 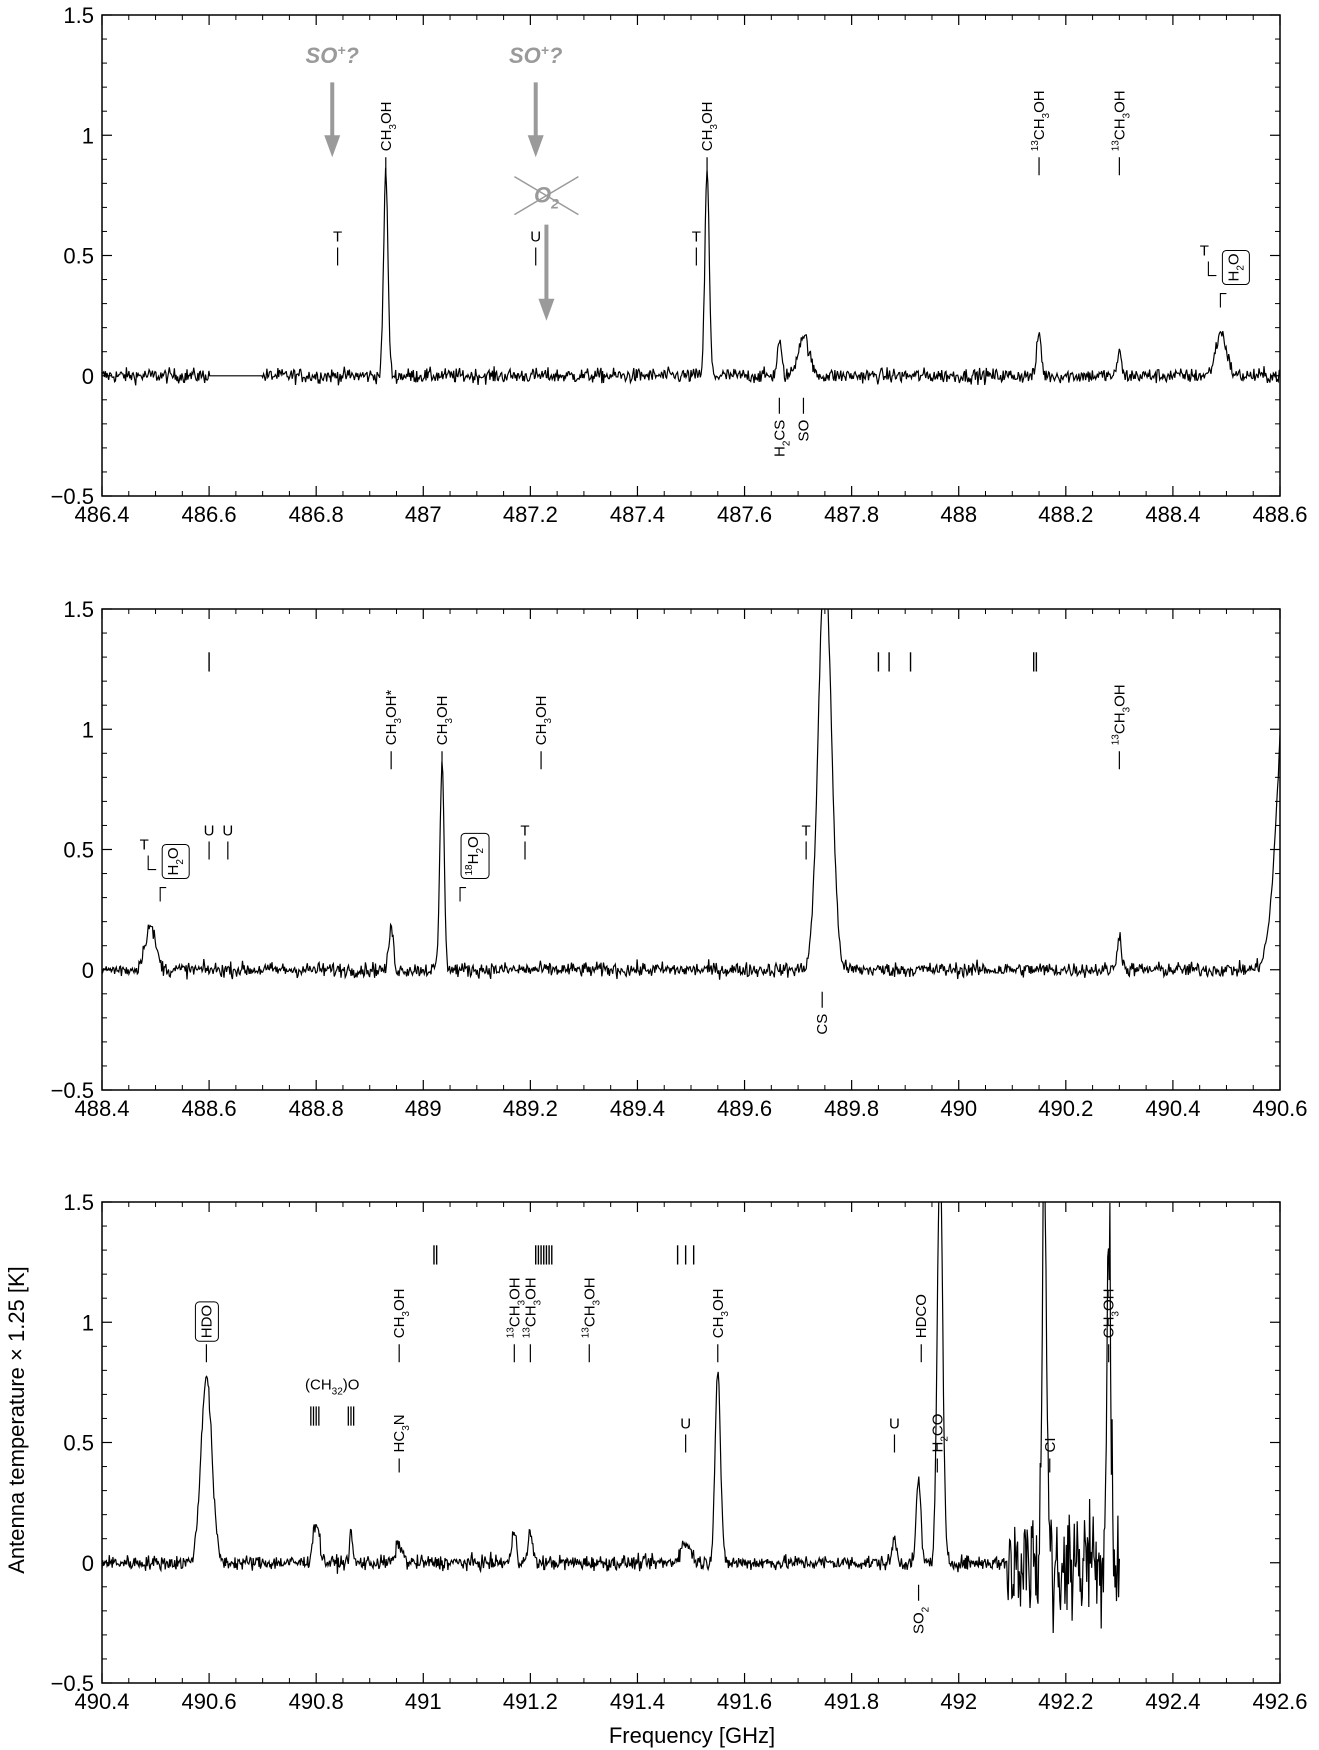 What do you see at coordinates (423, 1108) in the screenshot?
I see `x-tick-label: 489` at bounding box center [423, 1108].